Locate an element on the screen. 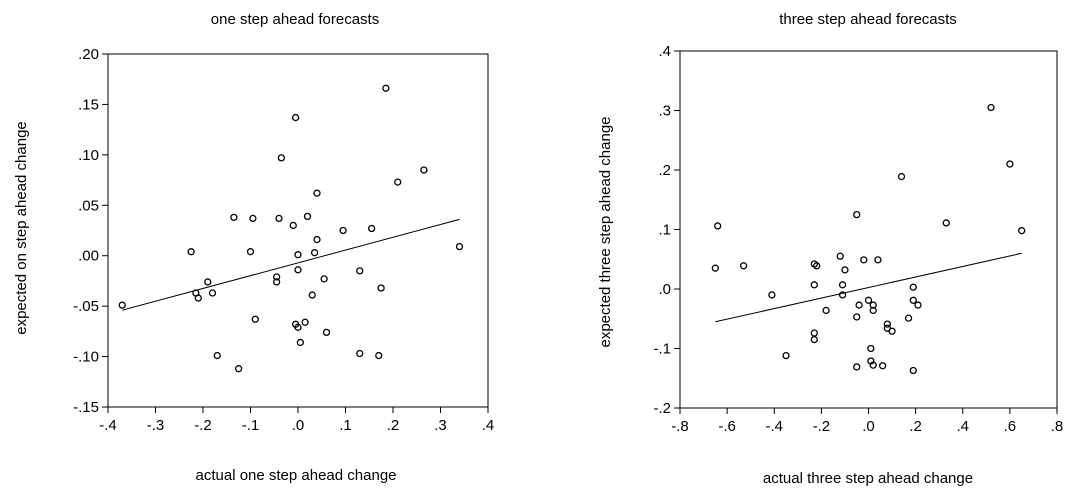  y-axis-label: expected three step ahead change is located at coordinates (605, 231).